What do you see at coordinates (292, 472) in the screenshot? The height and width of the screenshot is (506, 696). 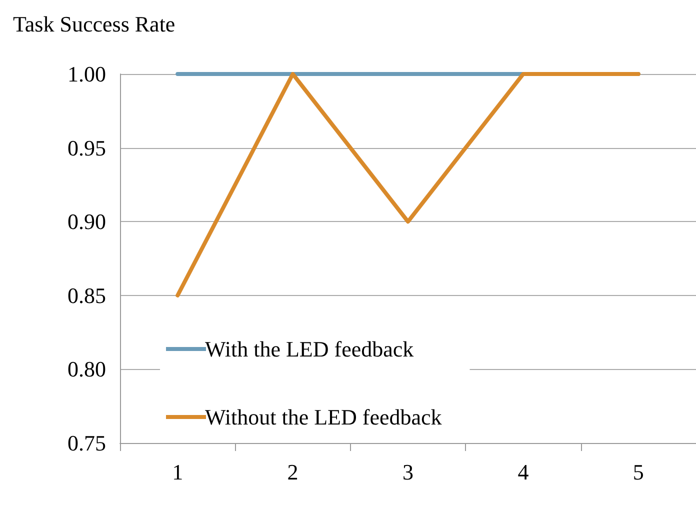 I see `x-tick-label: 2` at bounding box center [292, 472].